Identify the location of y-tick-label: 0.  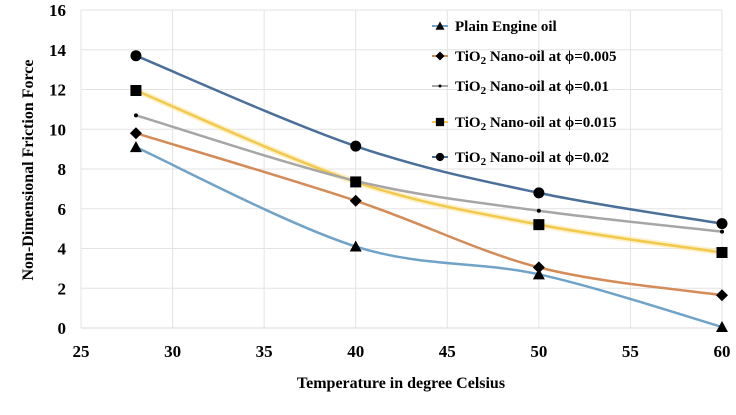
(62, 328).